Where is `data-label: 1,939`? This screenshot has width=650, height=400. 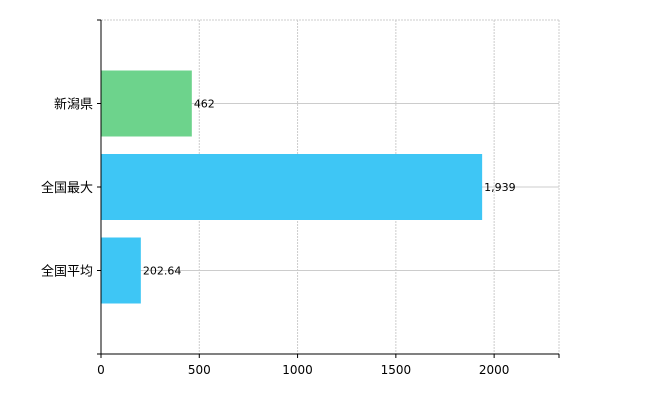 data-label: 1,939 is located at coordinates (499, 187).